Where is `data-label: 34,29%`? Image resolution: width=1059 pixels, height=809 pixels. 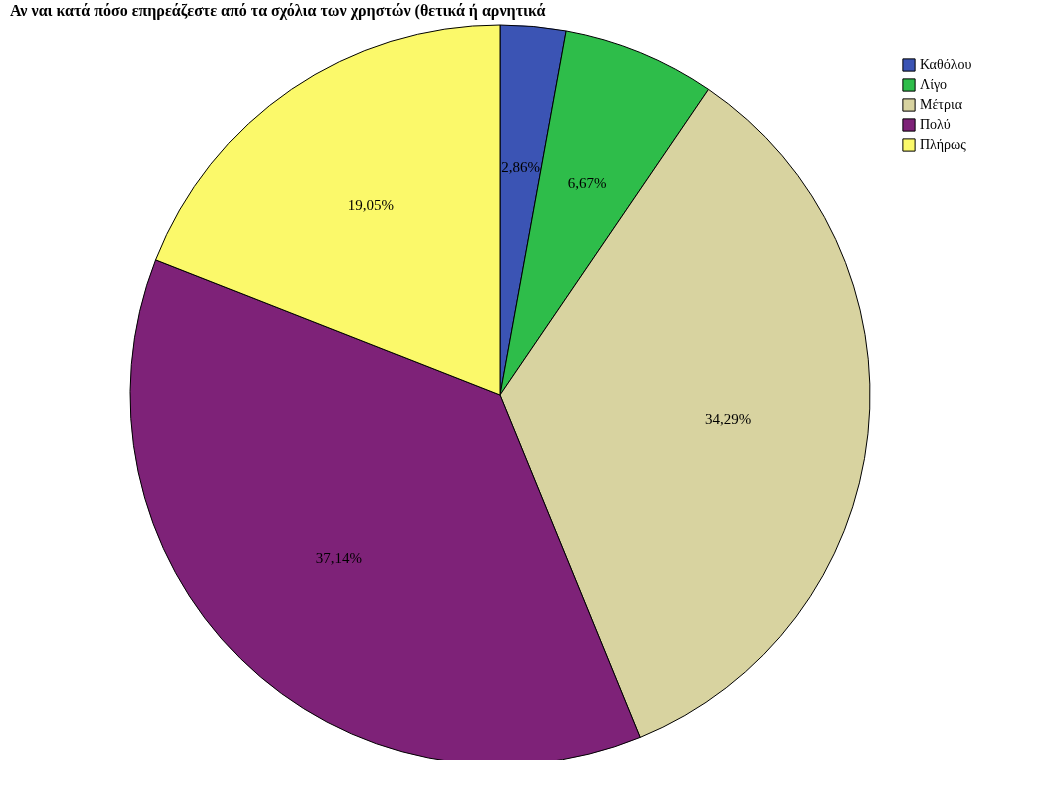 data-label: 34,29% is located at coordinates (728, 419).